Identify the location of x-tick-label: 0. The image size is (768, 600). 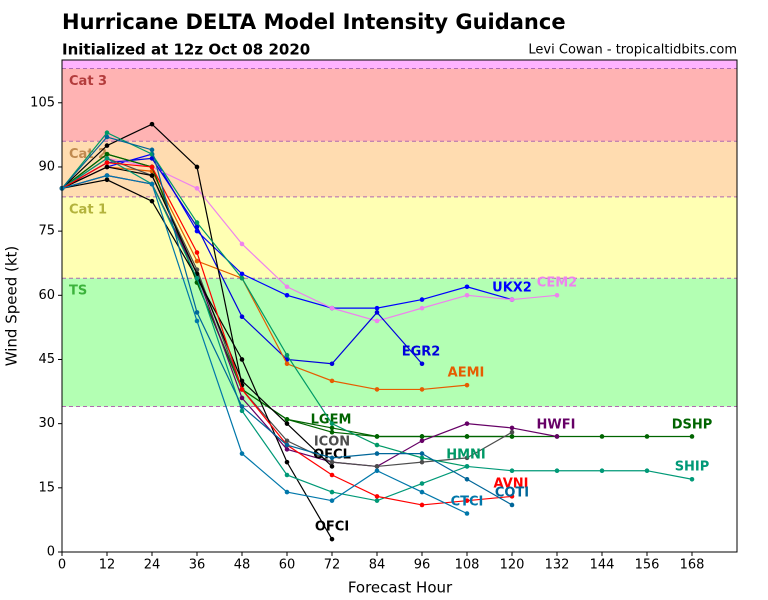
(62, 565).